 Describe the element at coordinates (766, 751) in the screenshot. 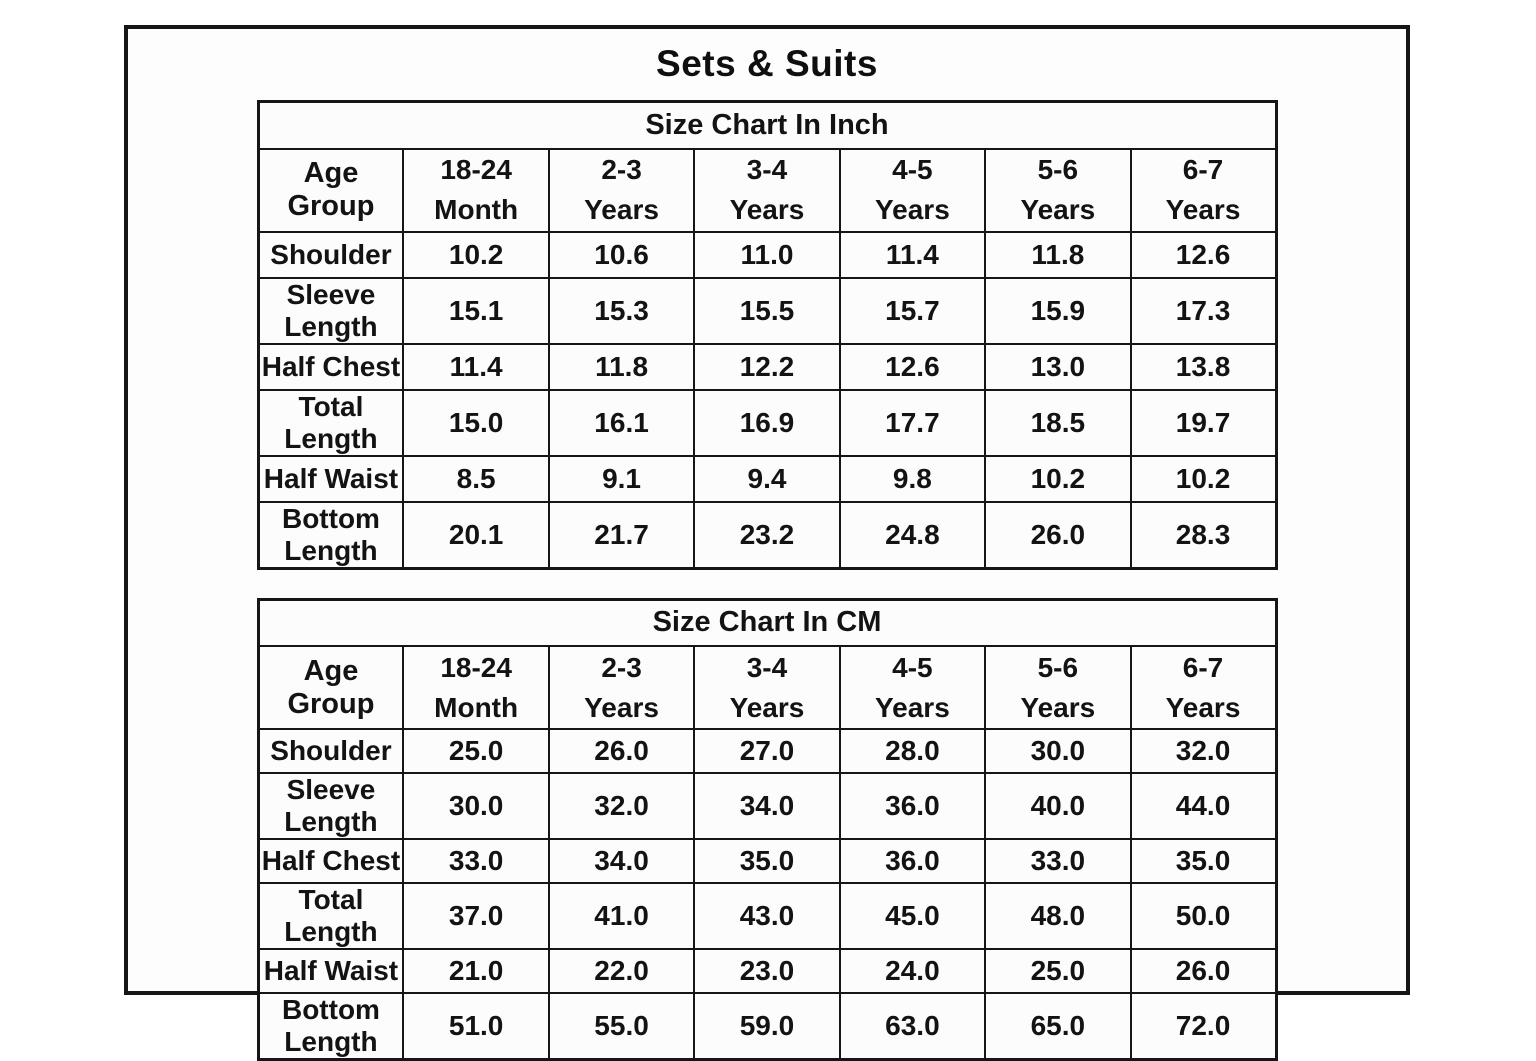

I see `table-cell: 27.0` at that location.